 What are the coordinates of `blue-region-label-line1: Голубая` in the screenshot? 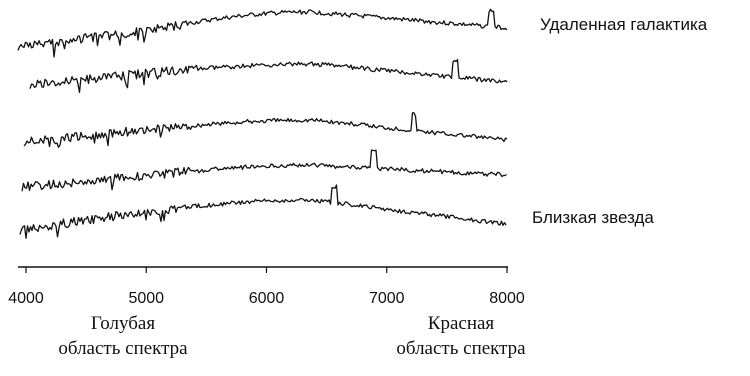 It's located at (123, 323).